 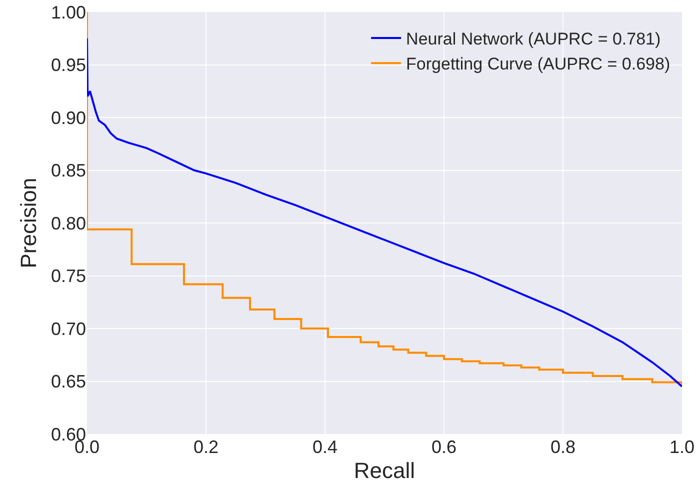 What do you see at coordinates (206, 447) in the screenshot?
I see `x-tick-label: 0.2` at bounding box center [206, 447].